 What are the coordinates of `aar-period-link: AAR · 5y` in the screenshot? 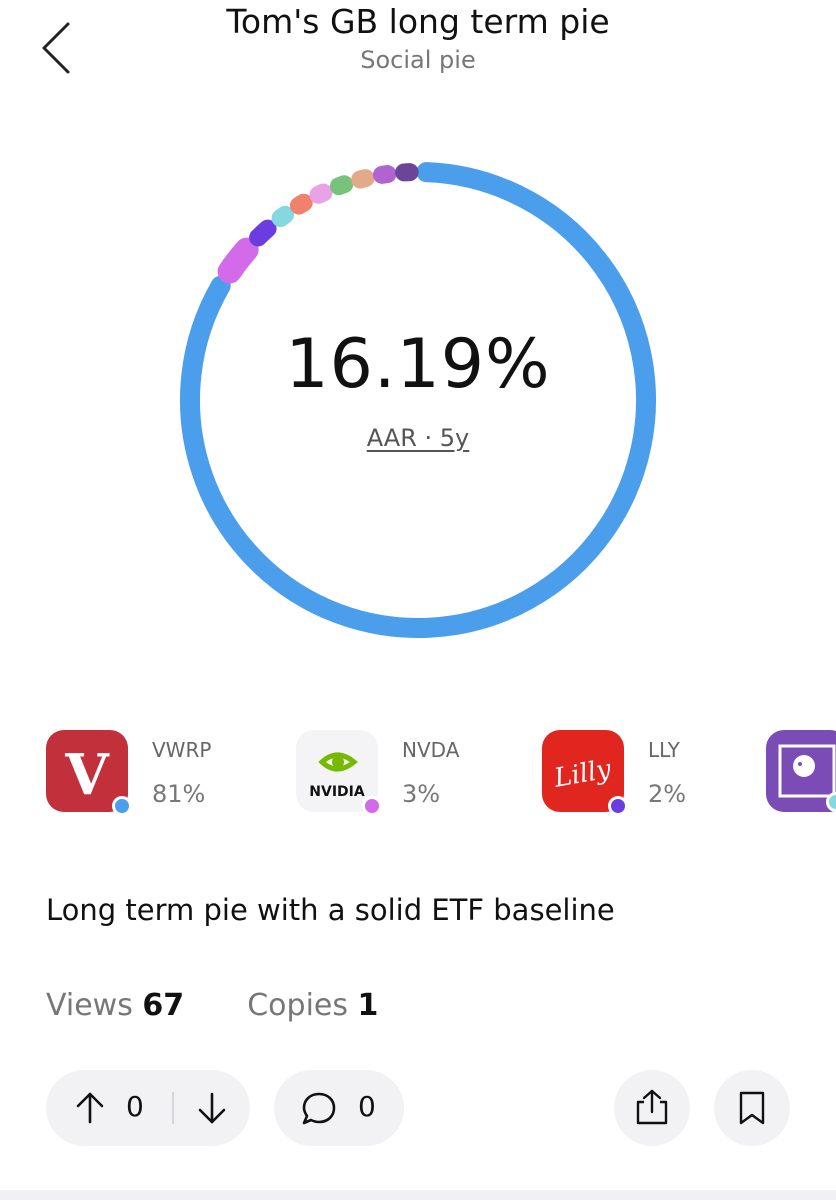 It's located at (418, 438).